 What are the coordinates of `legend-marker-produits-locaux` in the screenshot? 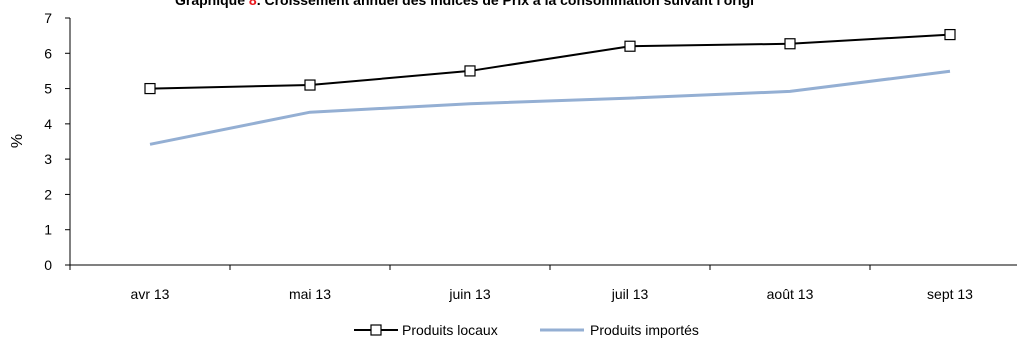 It's located at (376, 330).